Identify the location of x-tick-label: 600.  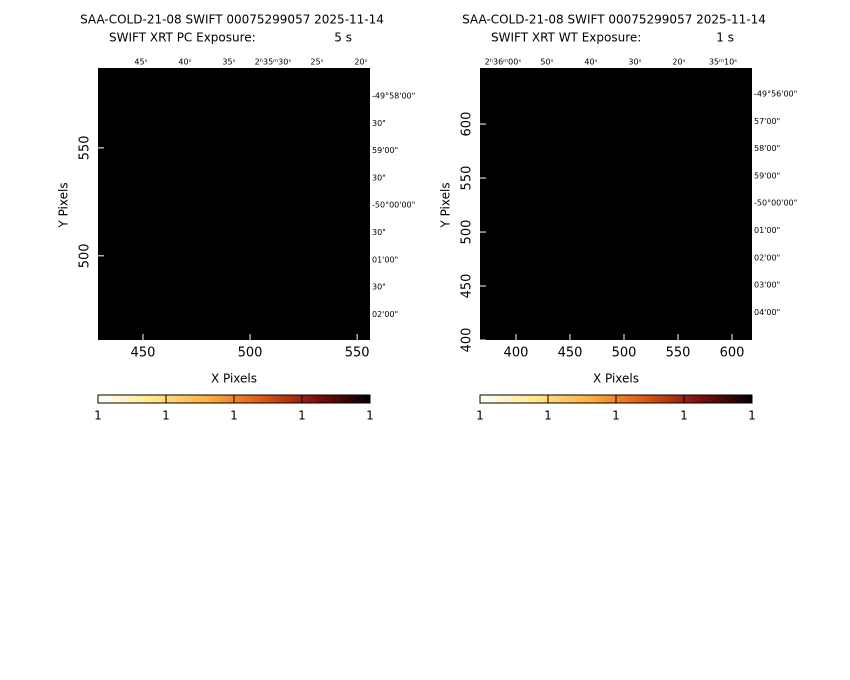
(732, 353).